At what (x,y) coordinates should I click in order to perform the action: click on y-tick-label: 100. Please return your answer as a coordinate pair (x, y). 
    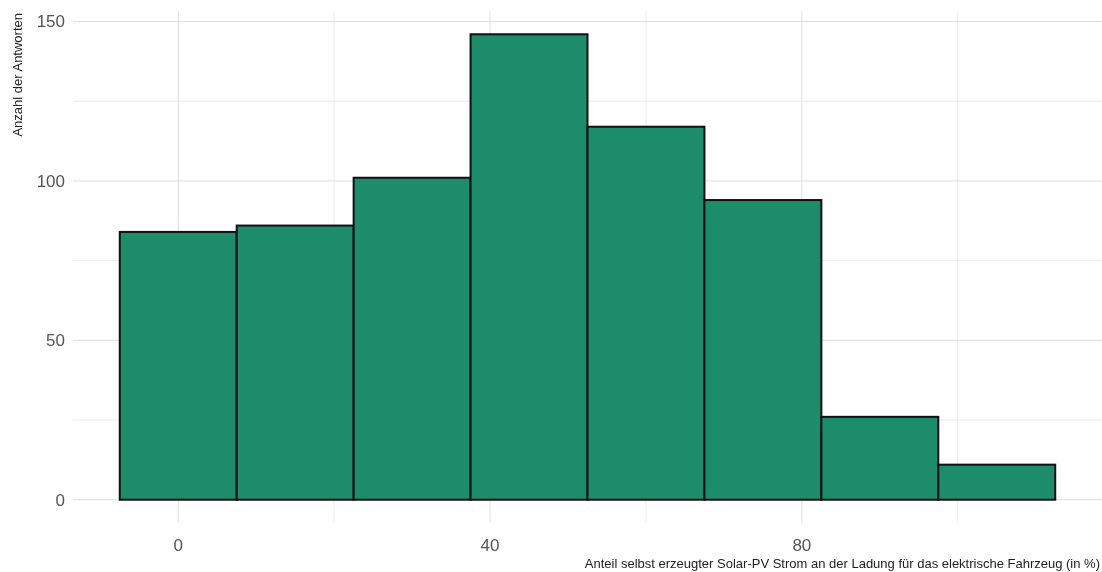
    Looking at the image, I should click on (50, 181).